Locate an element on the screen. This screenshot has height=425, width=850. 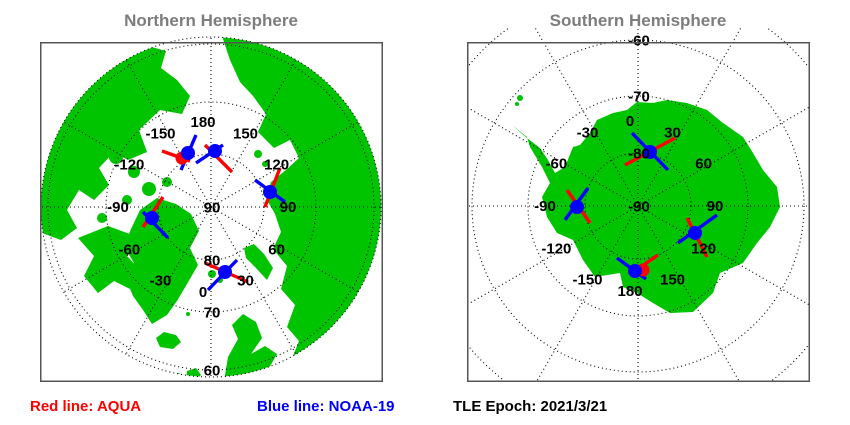
latitude-label: -90 is located at coordinates (639, 207).